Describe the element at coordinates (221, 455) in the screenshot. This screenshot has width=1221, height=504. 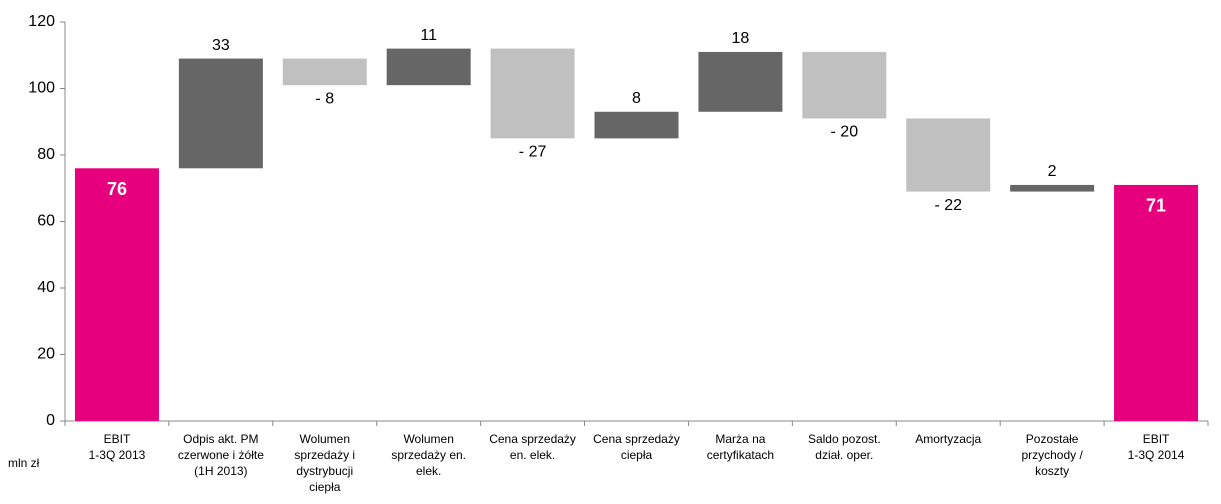
I see `x-tick-label: czerwone i żółte` at that location.